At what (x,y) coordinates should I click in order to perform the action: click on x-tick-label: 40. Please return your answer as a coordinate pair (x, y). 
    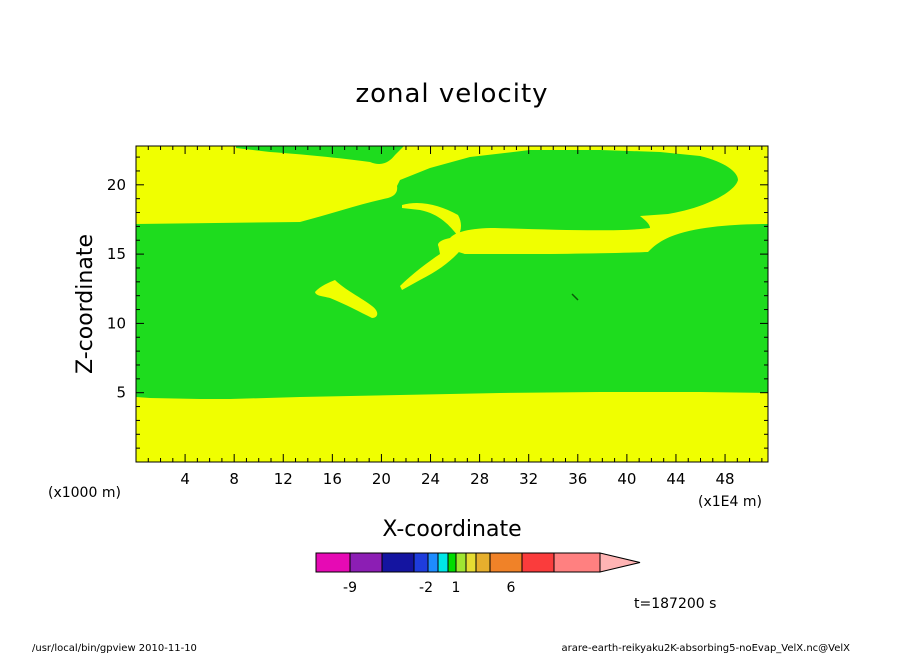
    Looking at the image, I should click on (626, 479).